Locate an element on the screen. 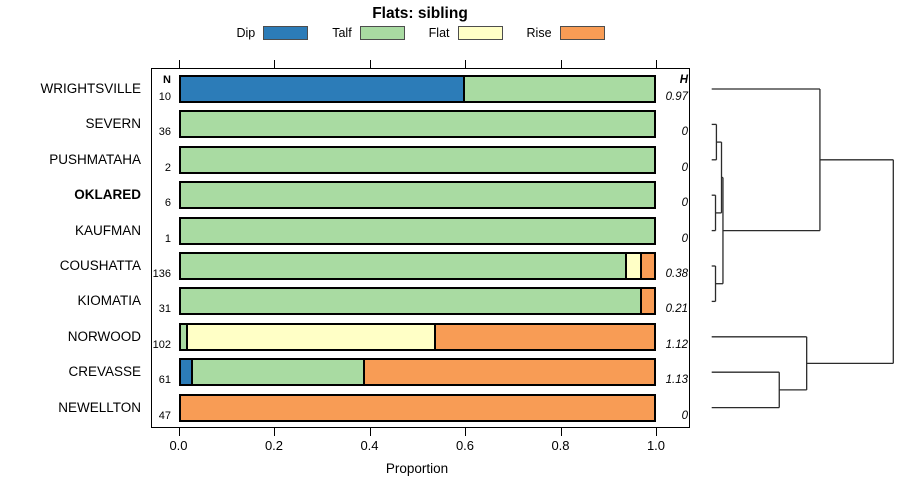  legend-swatch-dip is located at coordinates (286, 33).